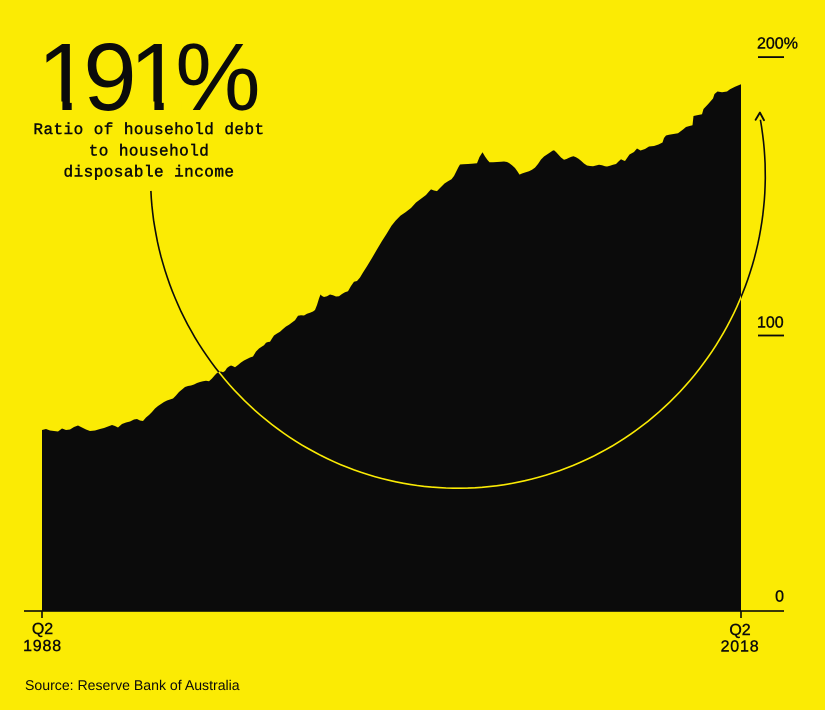 Image resolution: width=825 pixels, height=710 pixels. What do you see at coordinates (149, 173) in the screenshot?
I see `svg-text: disposable income` at bounding box center [149, 173].